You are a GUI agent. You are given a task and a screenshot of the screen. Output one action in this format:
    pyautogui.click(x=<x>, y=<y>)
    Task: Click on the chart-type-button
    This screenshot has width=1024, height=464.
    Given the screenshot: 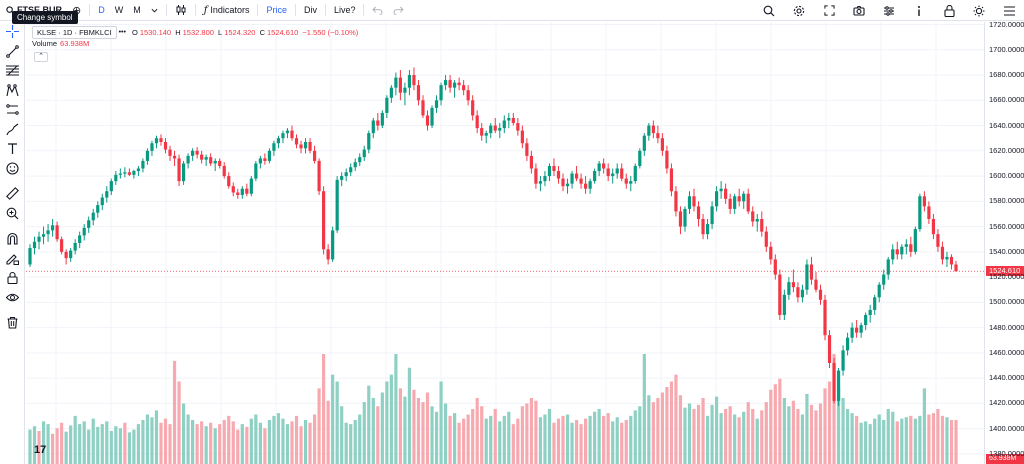 What is the action you would take?
    pyautogui.click(x=181, y=10)
    